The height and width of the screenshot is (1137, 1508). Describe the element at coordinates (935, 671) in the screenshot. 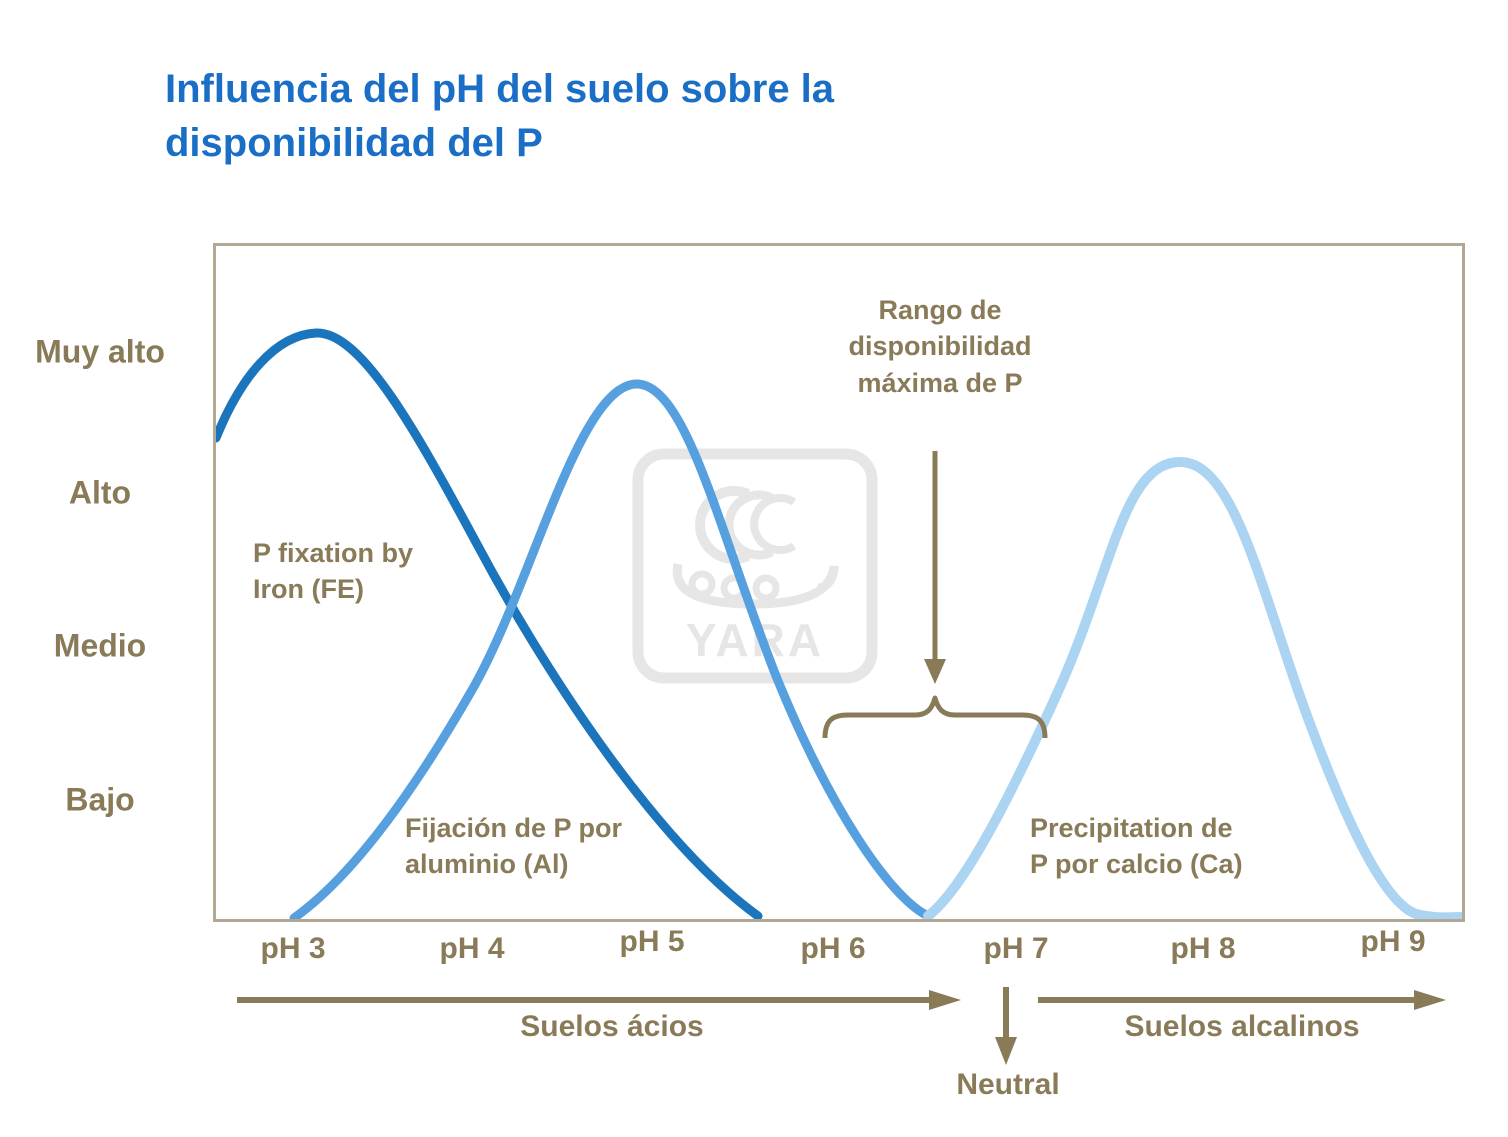

I see `annotation-arrow-head` at that location.